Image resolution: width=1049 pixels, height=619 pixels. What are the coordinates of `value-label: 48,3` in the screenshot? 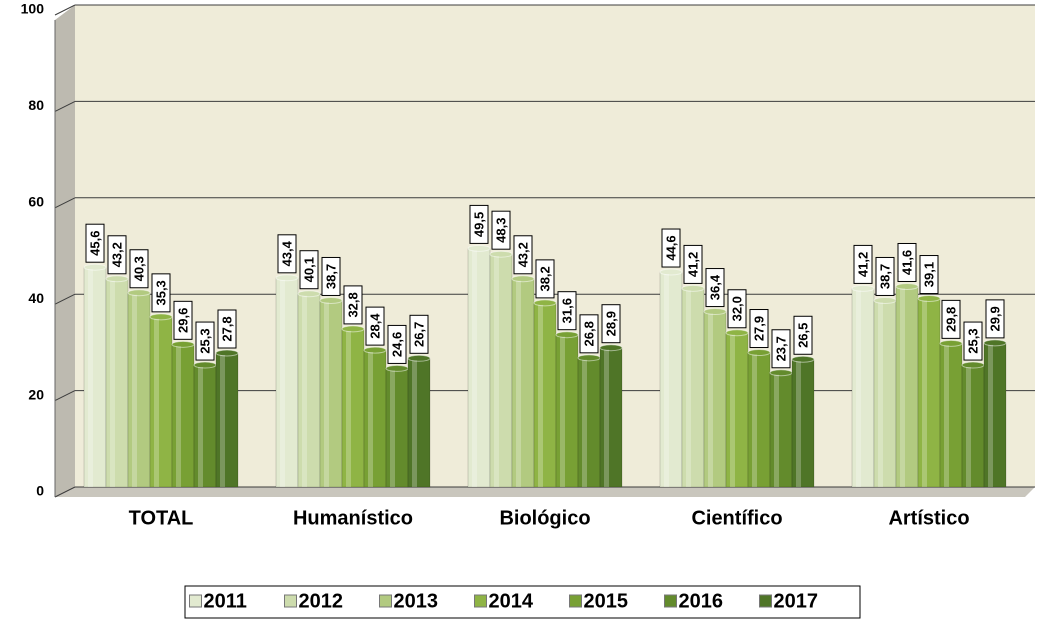 It's located at (500, 230).